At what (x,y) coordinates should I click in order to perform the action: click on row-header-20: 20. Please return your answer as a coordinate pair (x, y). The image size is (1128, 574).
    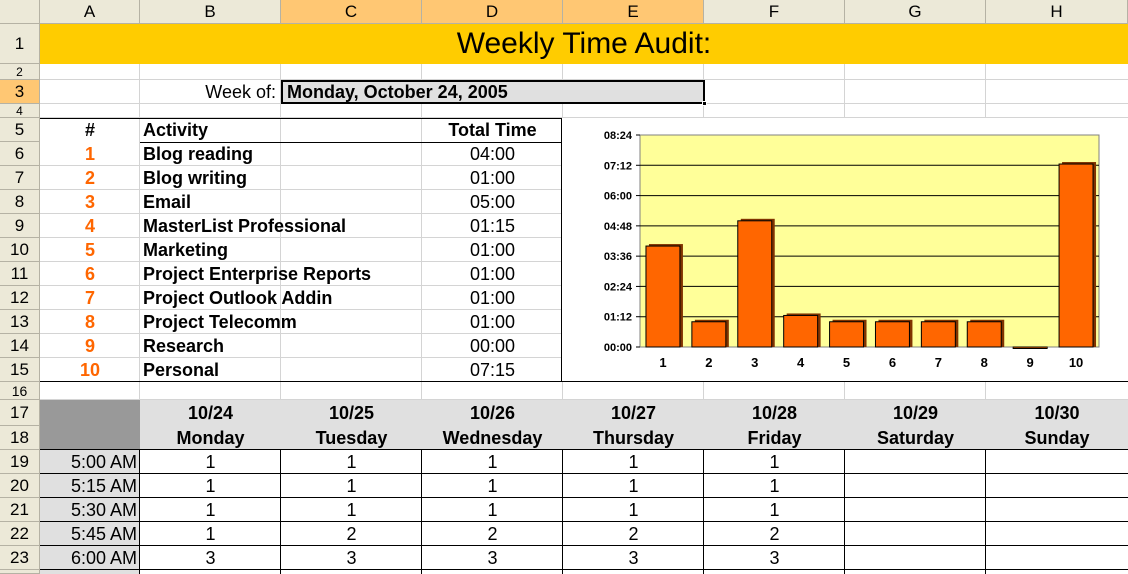
    Looking at the image, I should click on (20, 486).